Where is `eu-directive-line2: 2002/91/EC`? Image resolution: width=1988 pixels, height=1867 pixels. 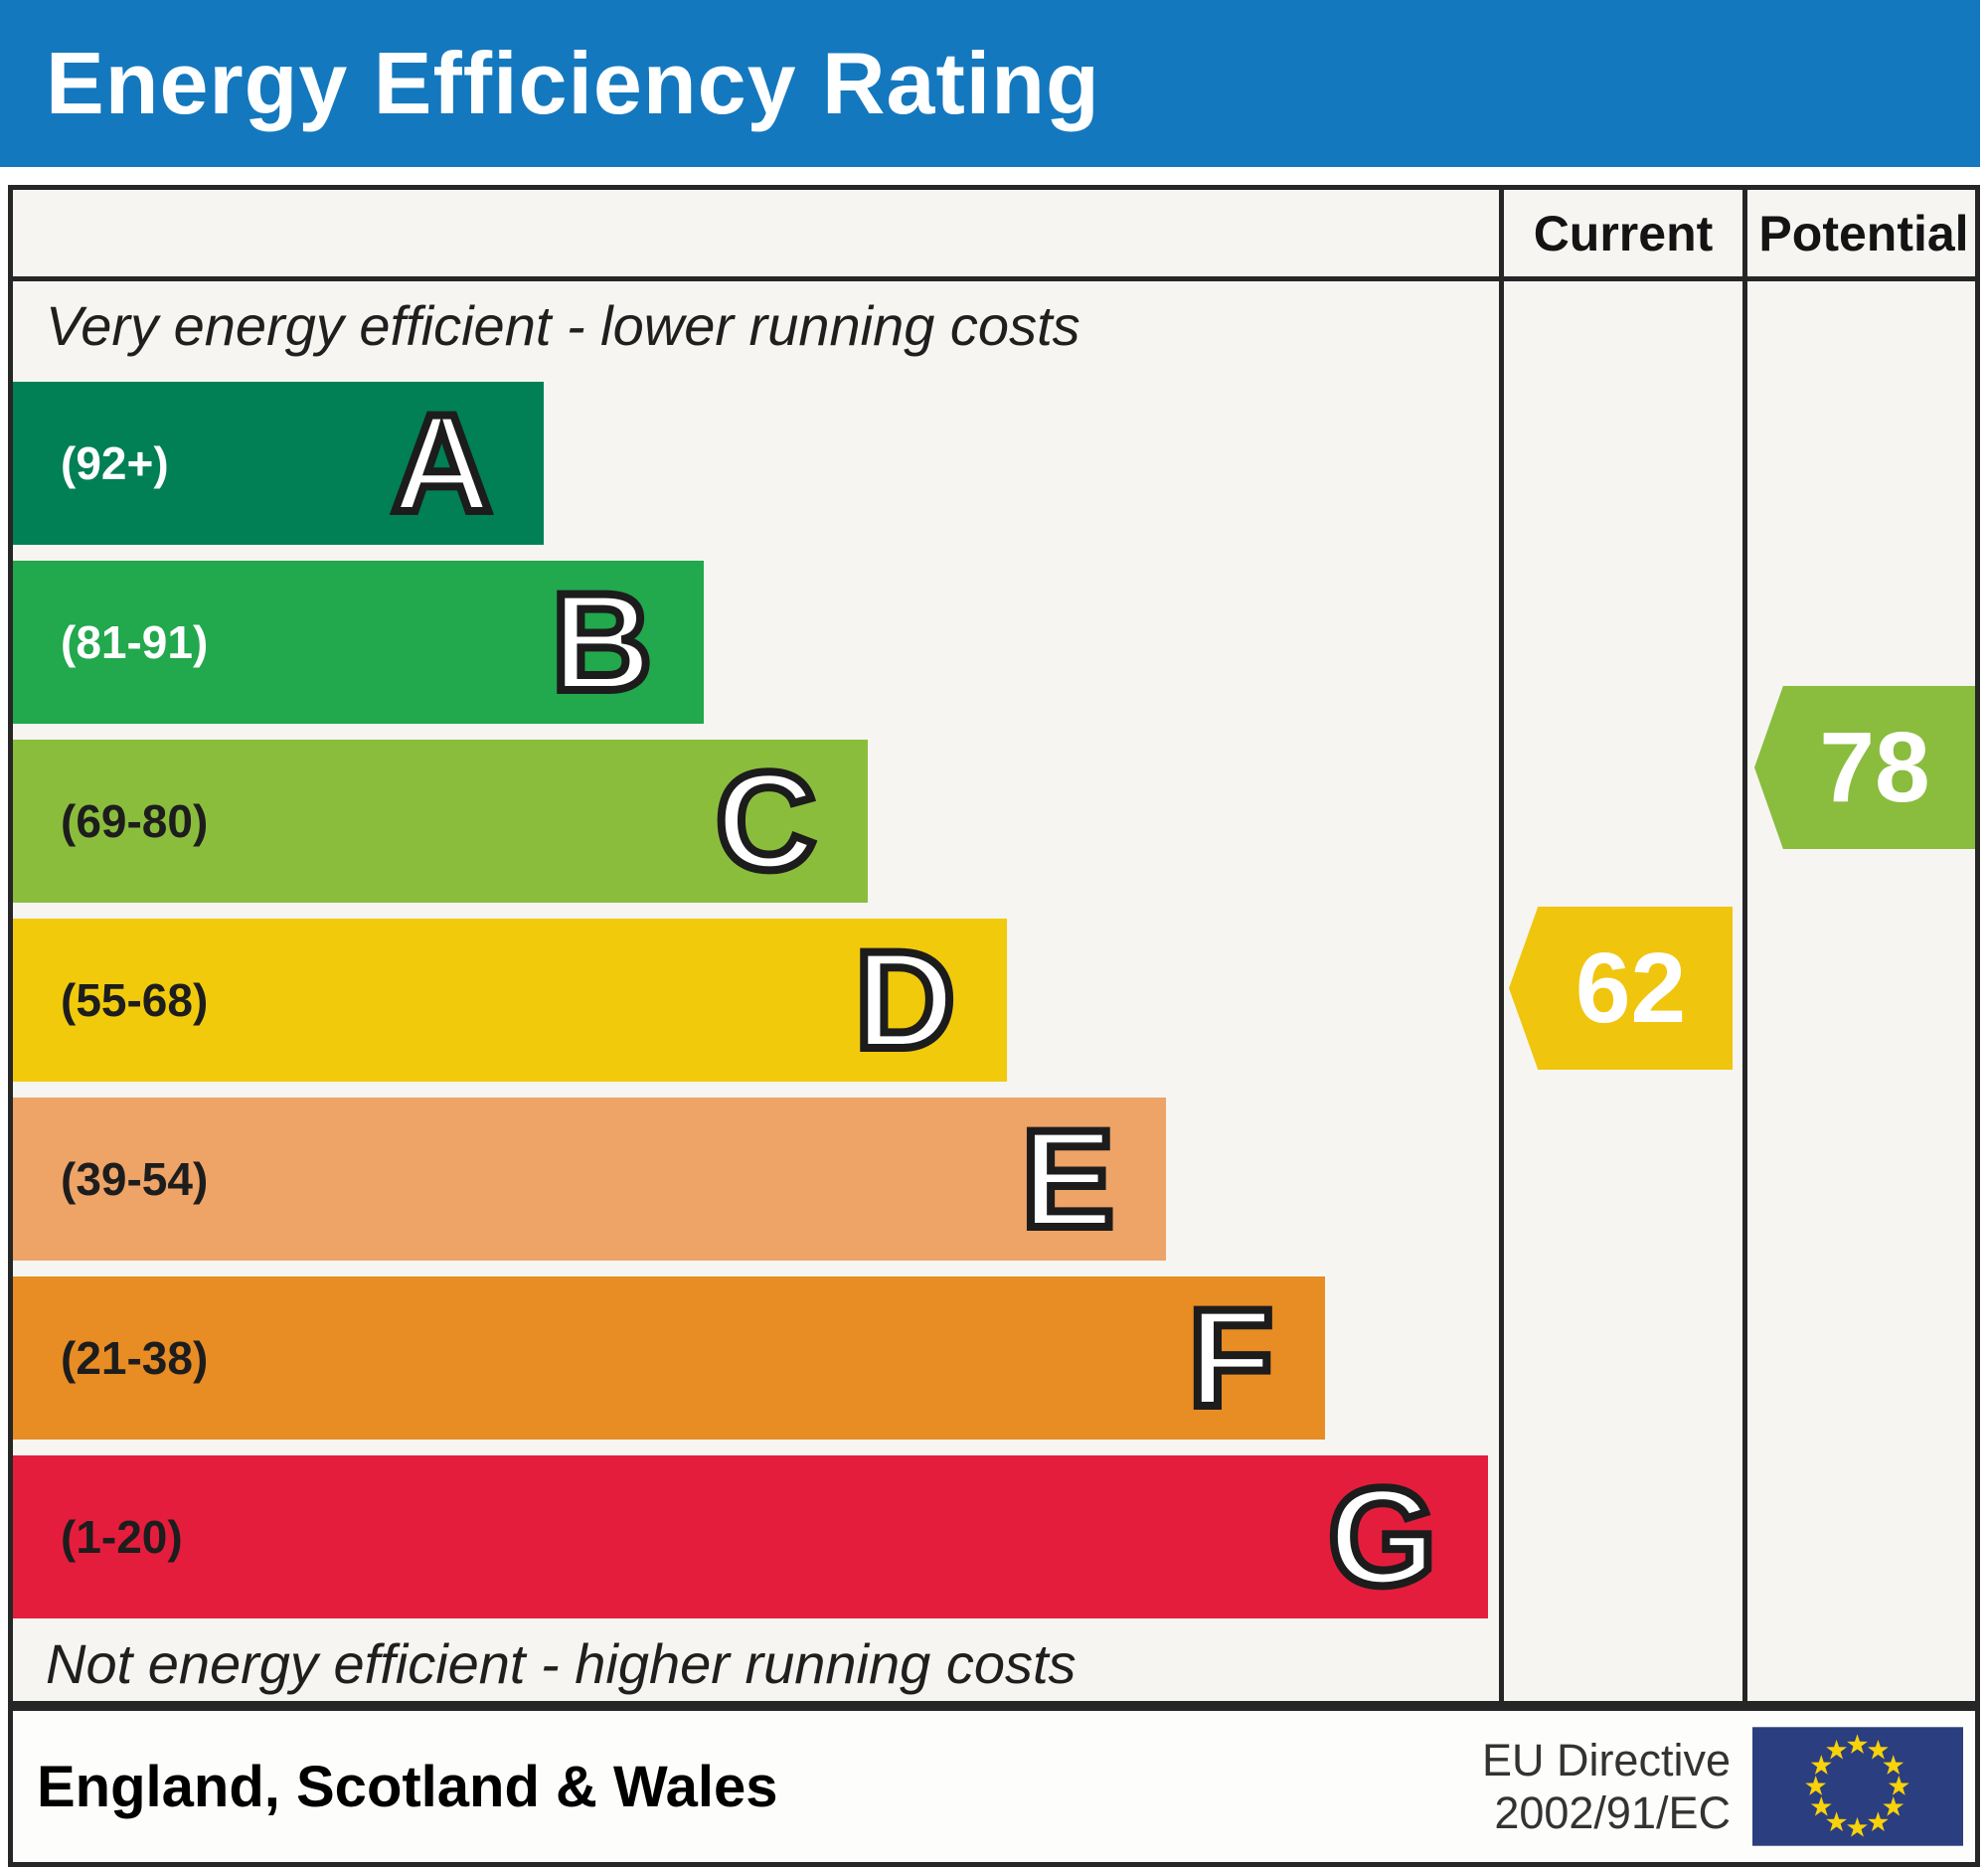 eu-directive-line2: 2002/91/EC is located at coordinates (1612, 1812).